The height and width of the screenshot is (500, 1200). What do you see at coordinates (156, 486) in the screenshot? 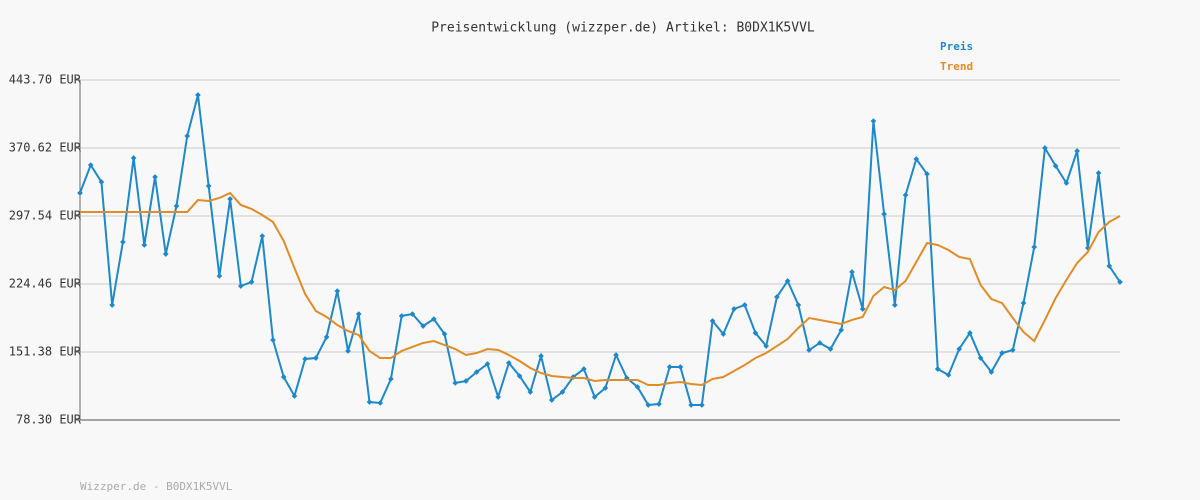
I see `footer: Wizzper.de - B0DX1K5VVL` at bounding box center [156, 486].